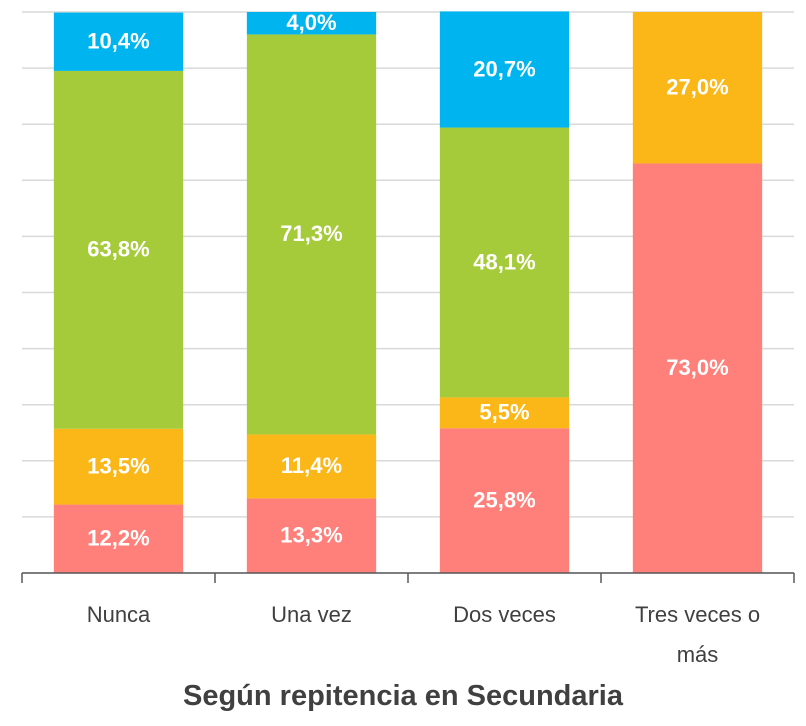 The height and width of the screenshot is (726, 806). I want to click on data-label: 25,8%, so click(504, 499).